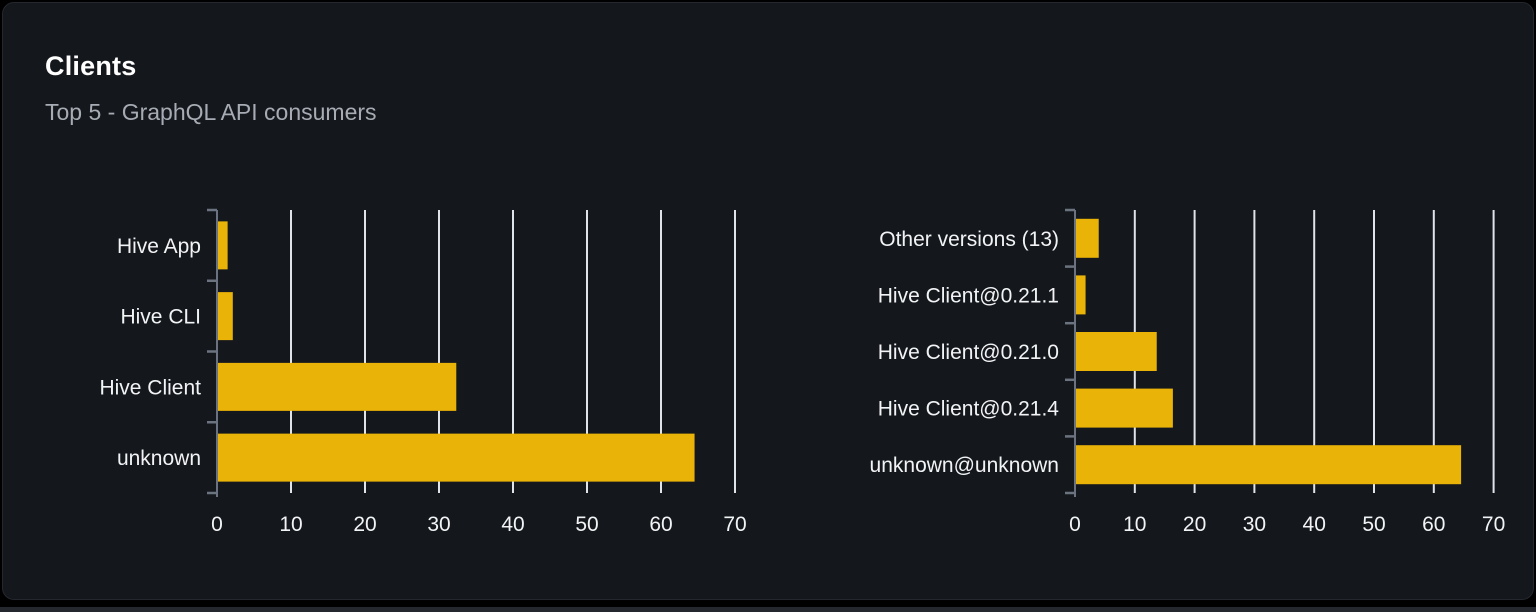 This screenshot has height=612, width=1536. What do you see at coordinates (211, 112) in the screenshot?
I see `card-subtitle: Top 5 - GraphQL API consumers` at bounding box center [211, 112].